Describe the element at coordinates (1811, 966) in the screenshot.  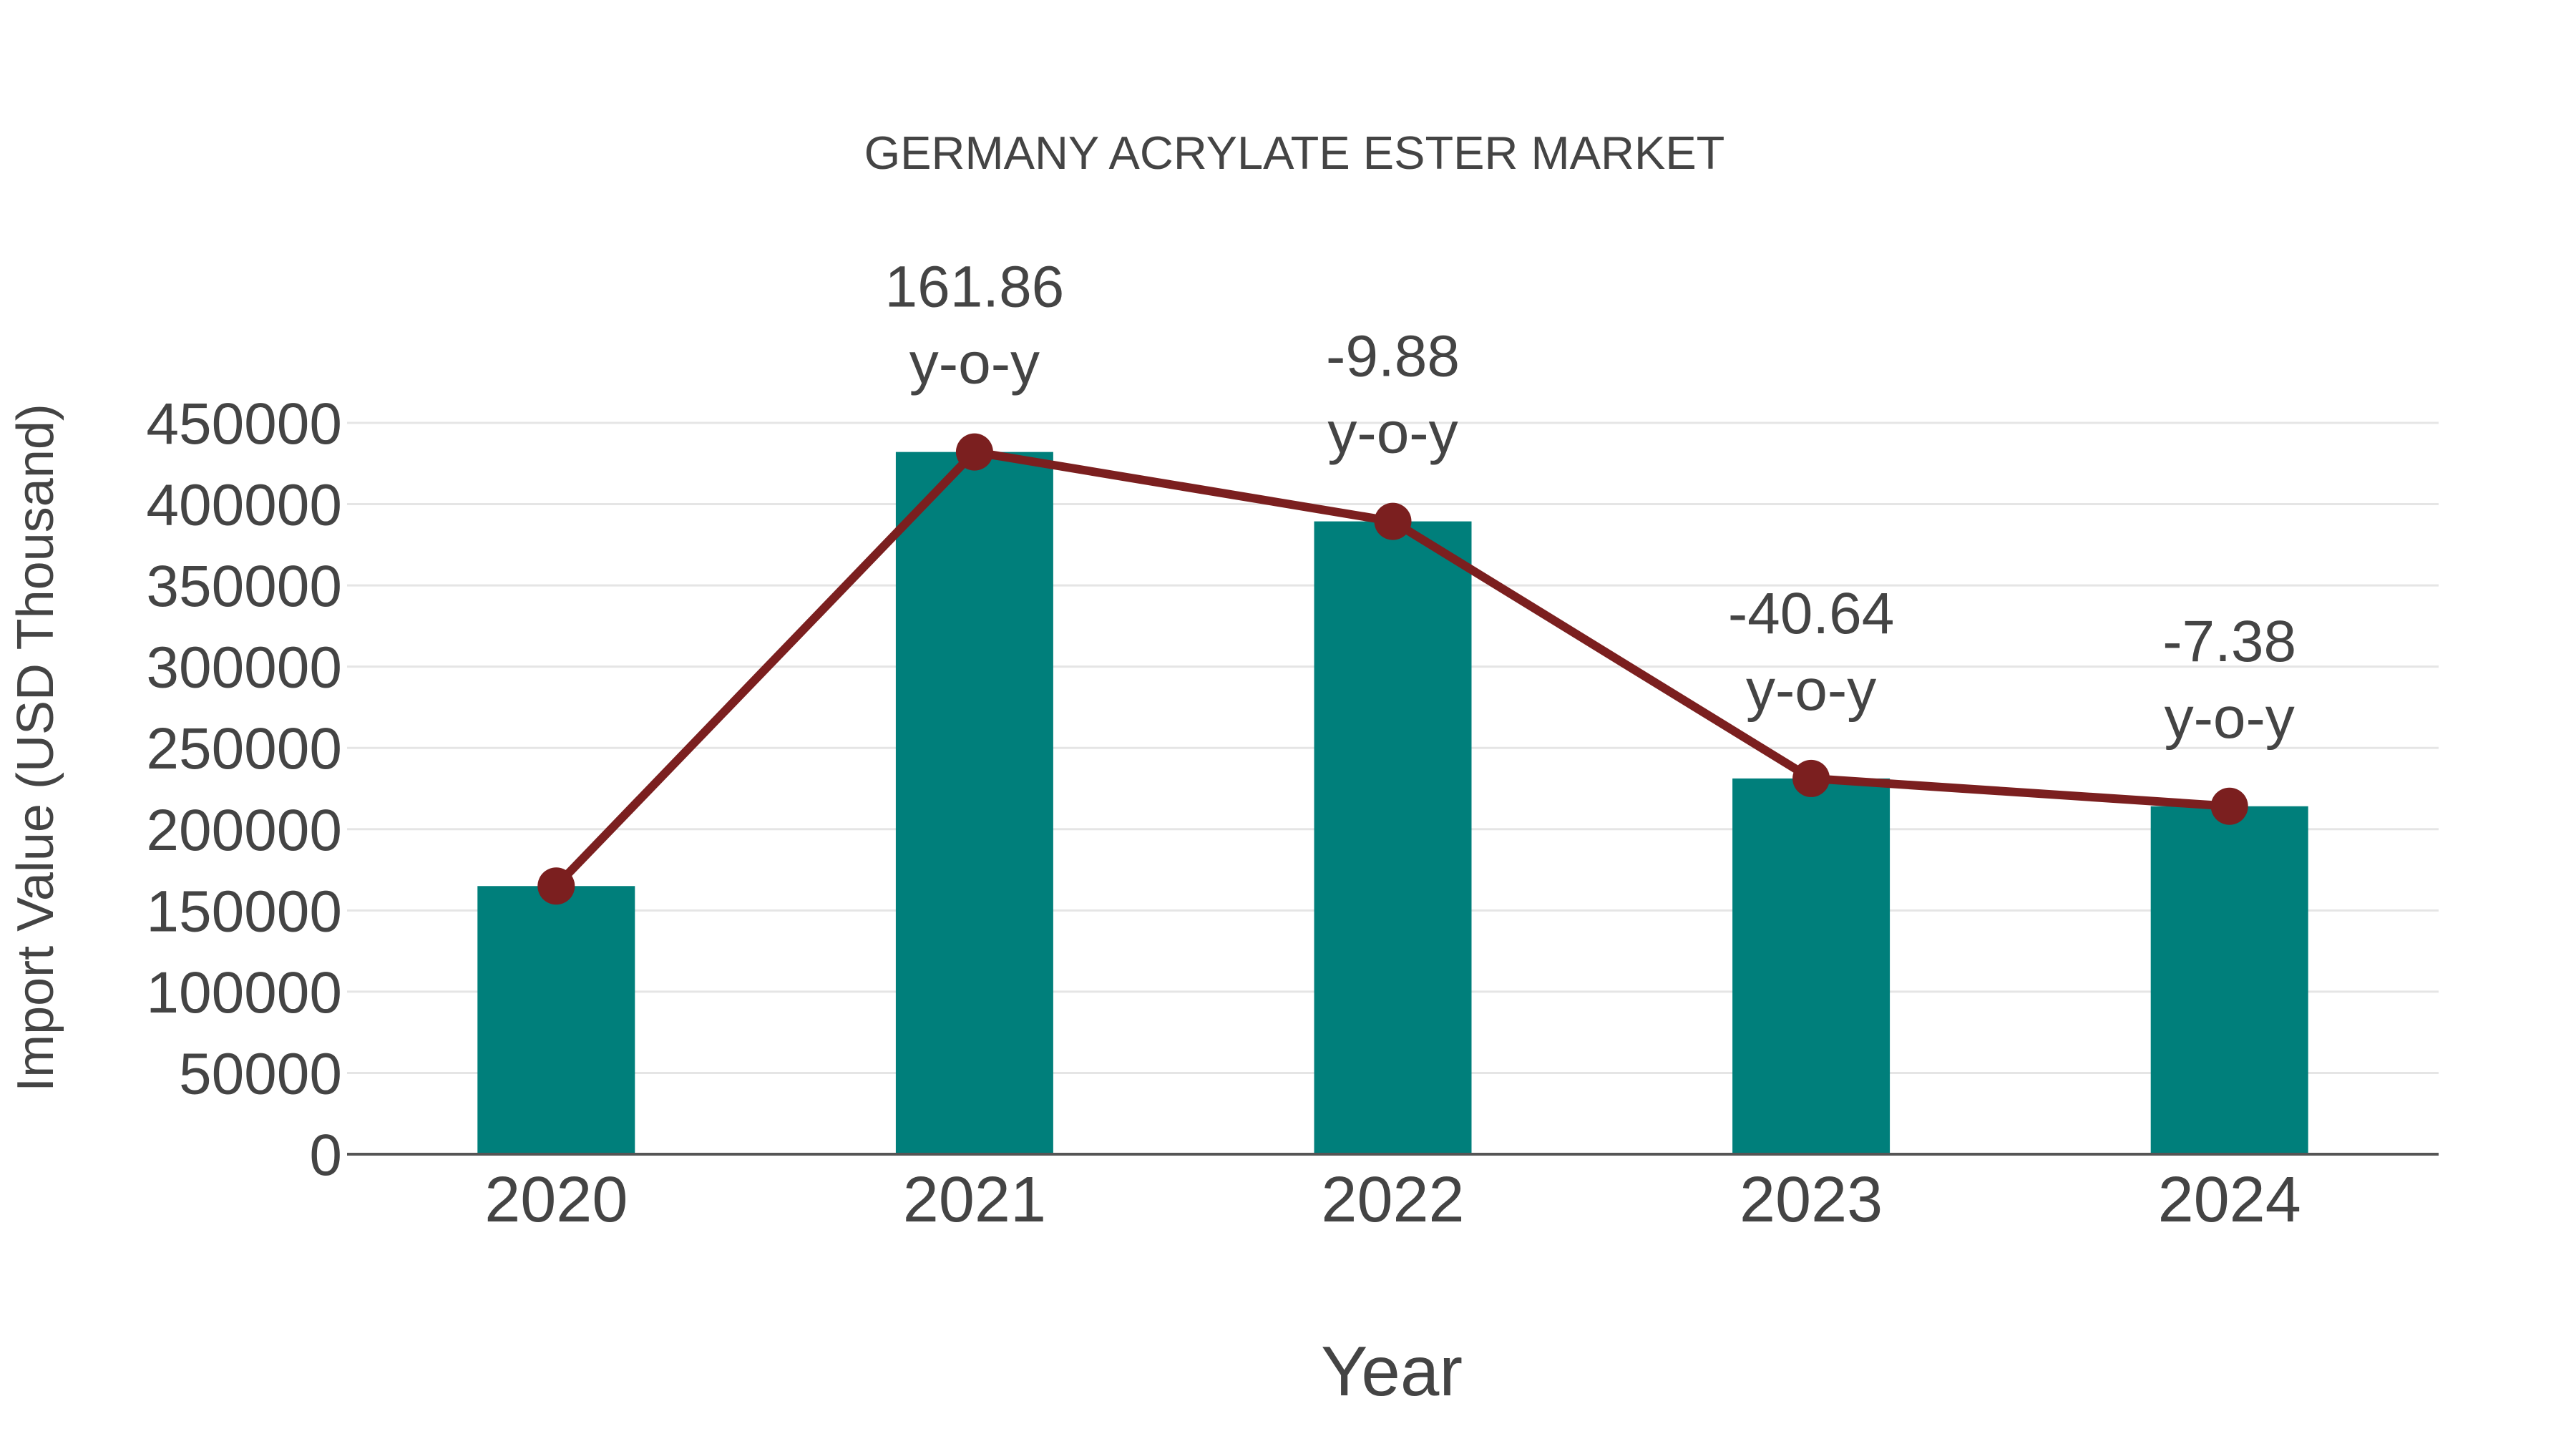
I see `bar-2023` at that location.